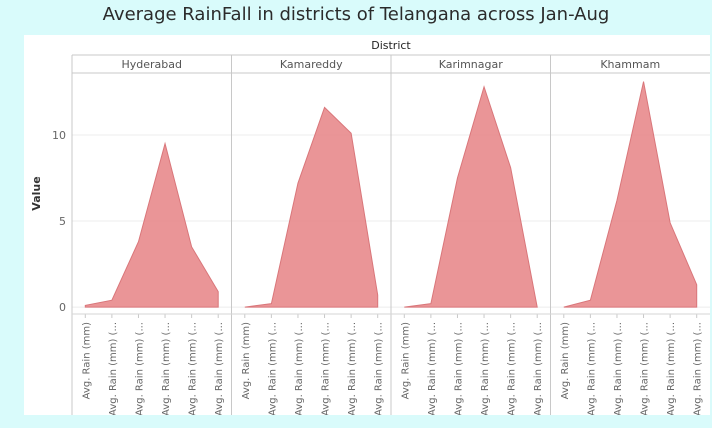  I want to click on facet-label-karimnagar: Karimnagar, so click(471, 64).